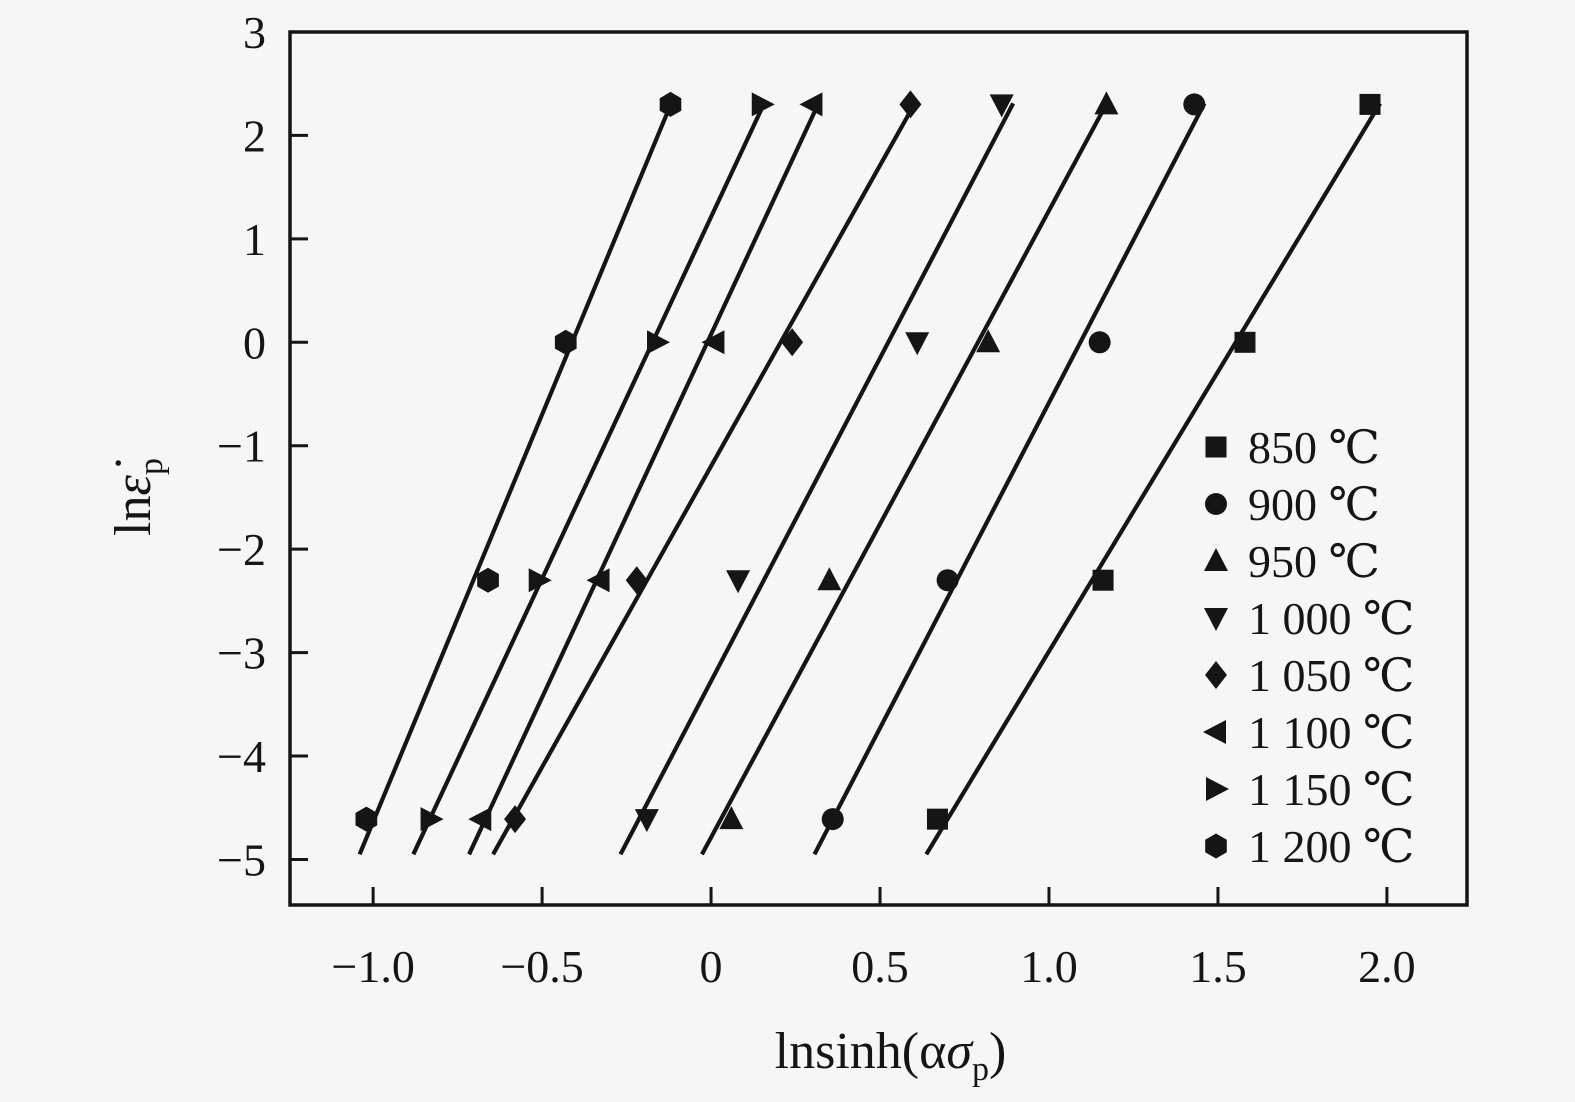 This screenshot has height=1102, width=1575. What do you see at coordinates (1314, 561) in the screenshot?
I see `legend-label: 950 ℃` at bounding box center [1314, 561].